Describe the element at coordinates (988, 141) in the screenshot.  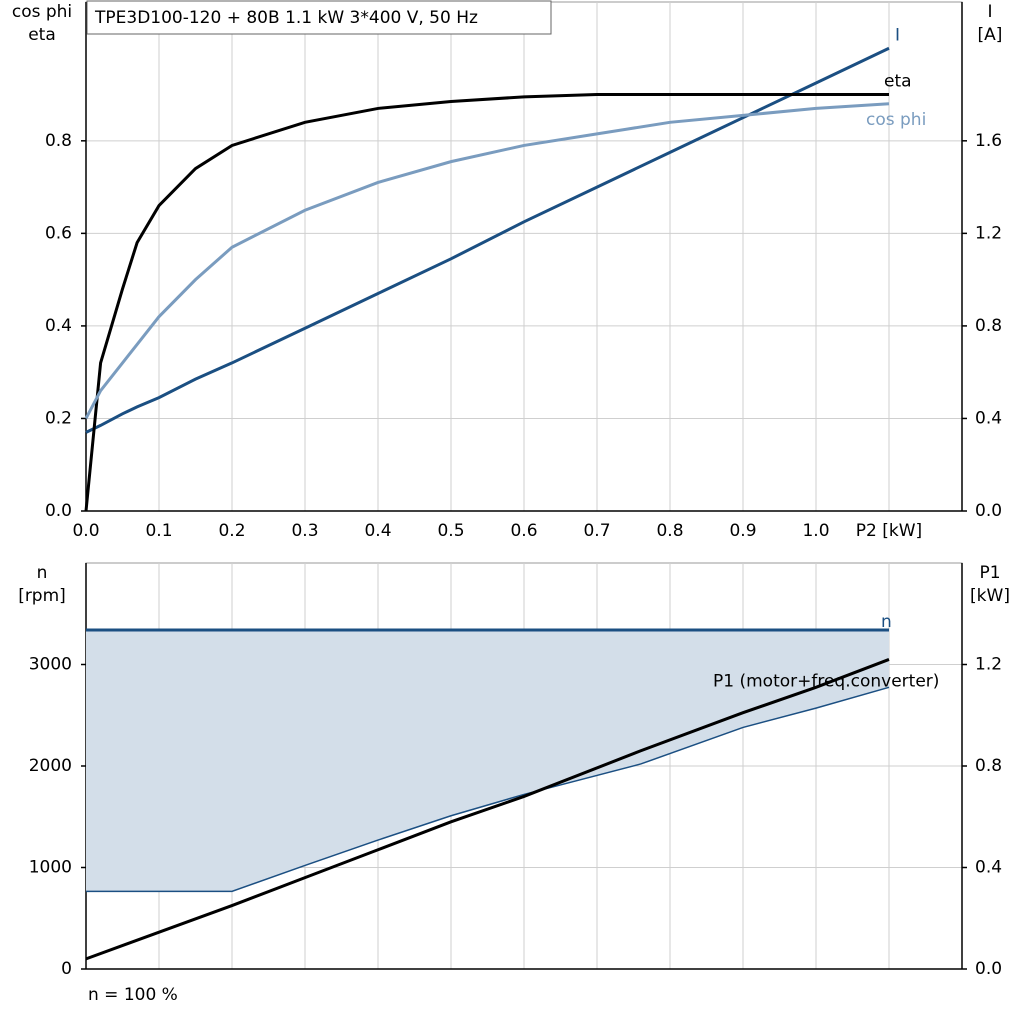
I see `y2-tick-label: 1.6` at that location.